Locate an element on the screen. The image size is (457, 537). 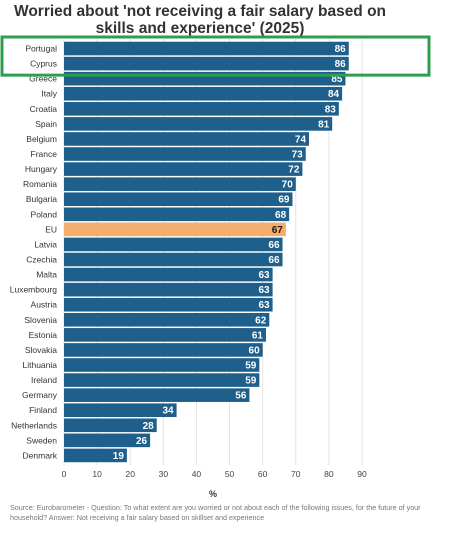
category-label: Poland is located at coordinates (44, 214).